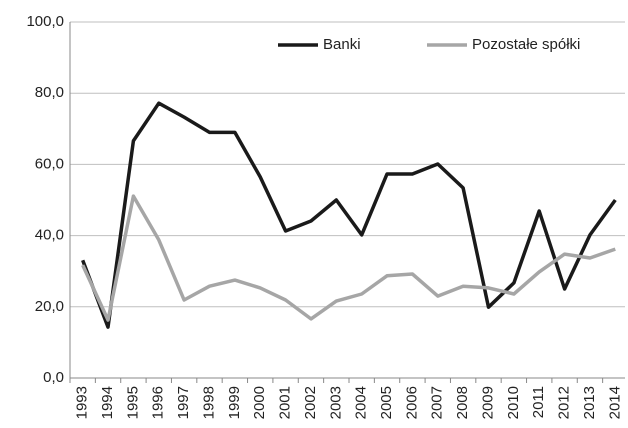  I want to click on x-tick-label: 2009, so click(487, 402).